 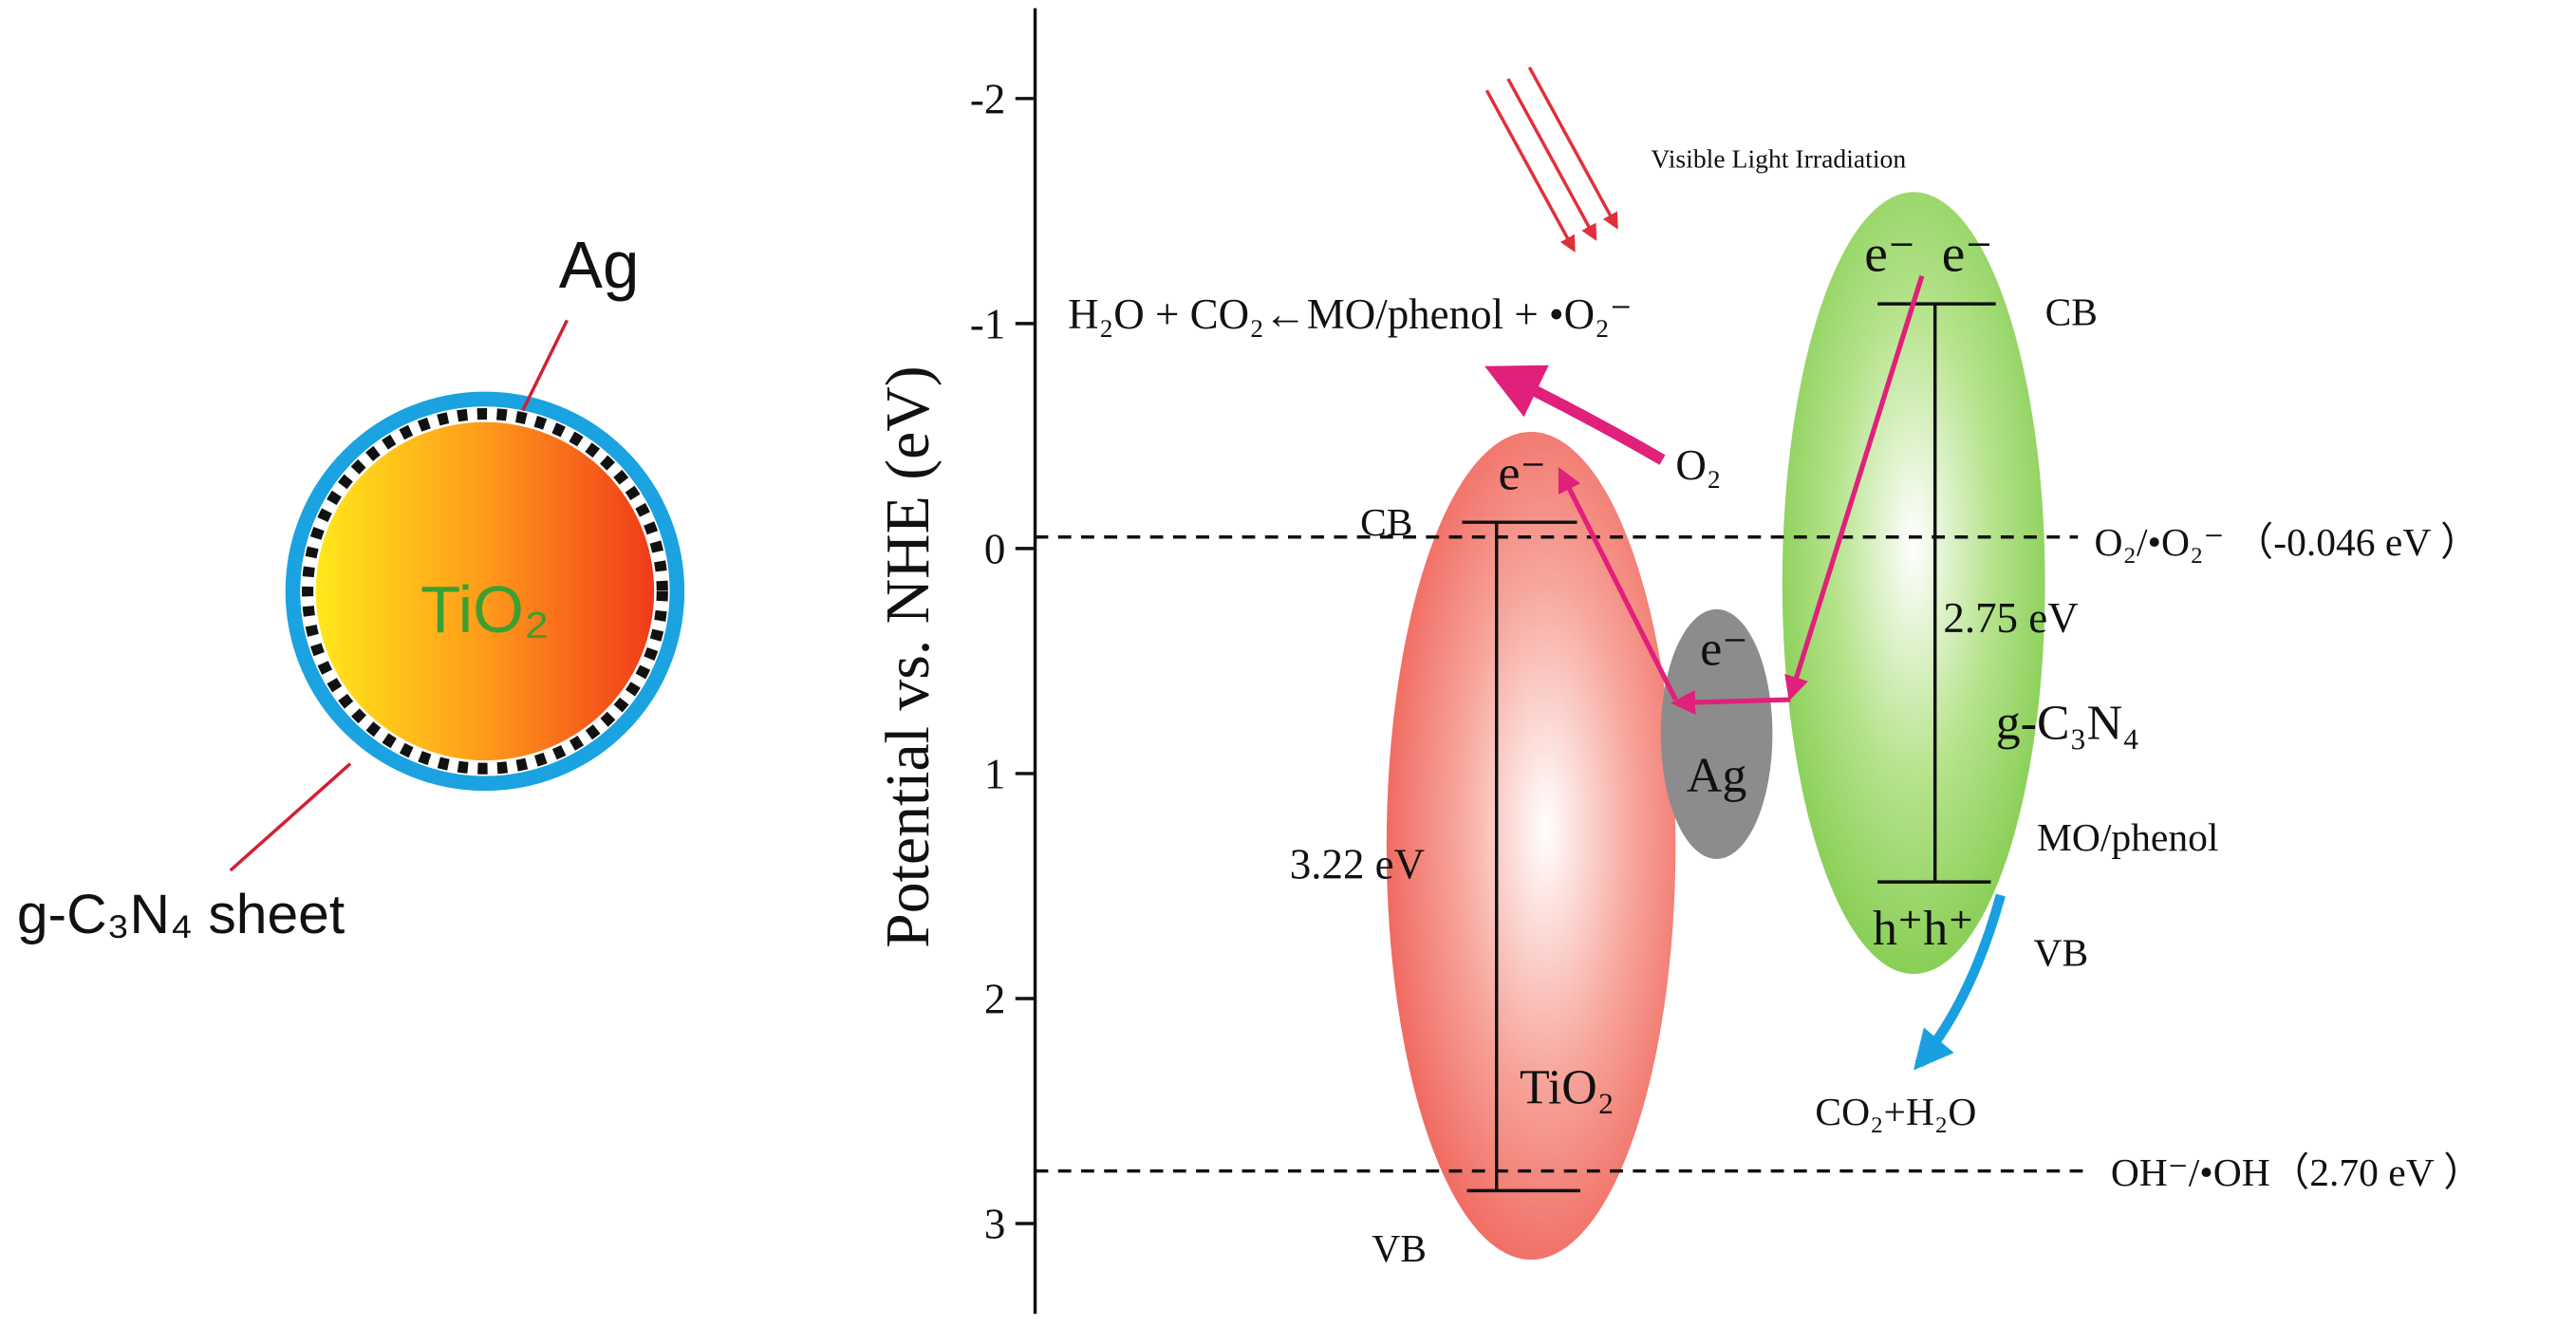 What do you see at coordinates (908, 656) in the screenshot?
I see `axis-title: Potential vs. NHE (eV)` at bounding box center [908, 656].